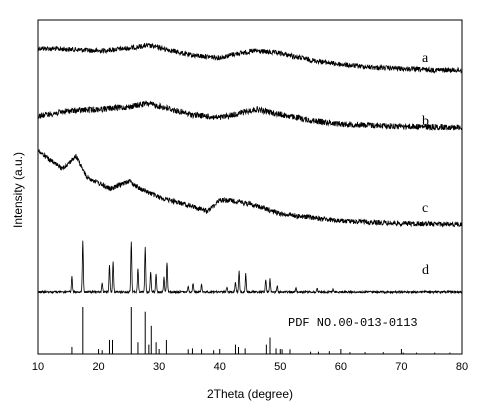 This screenshot has width=480, height=407. What do you see at coordinates (98, 367) in the screenshot?
I see `x-tick-label: 20` at bounding box center [98, 367].